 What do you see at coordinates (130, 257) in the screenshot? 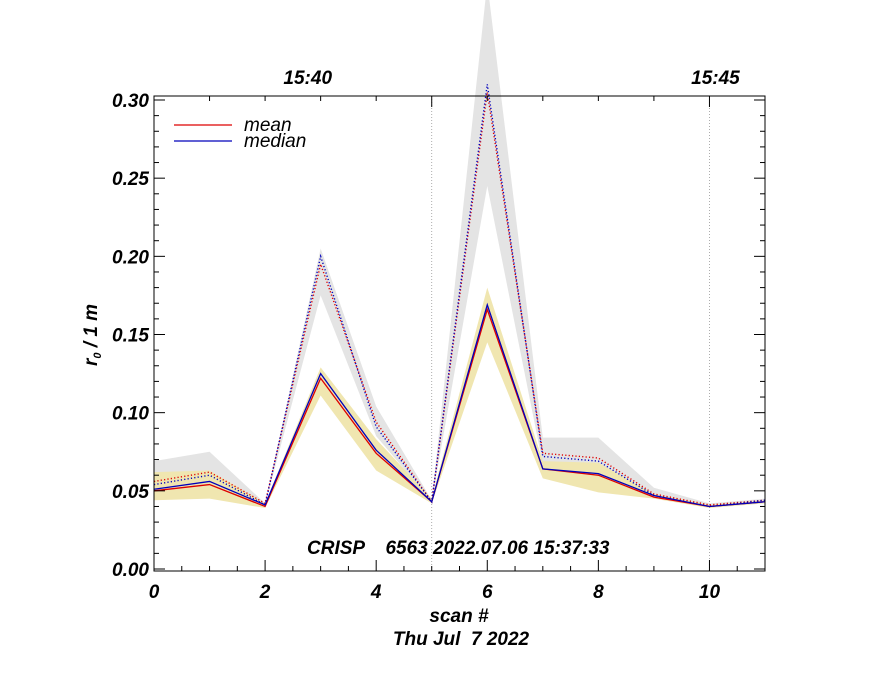
I see `y-tick-label: 0.20` at bounding box center [130, 257].